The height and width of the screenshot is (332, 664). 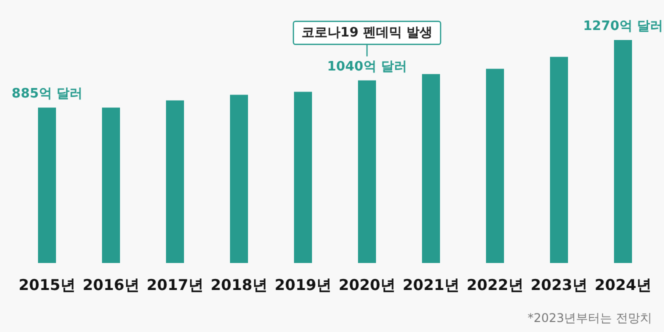 I want to click on x-tick-label: 2022년, so click(x=495, y=285).